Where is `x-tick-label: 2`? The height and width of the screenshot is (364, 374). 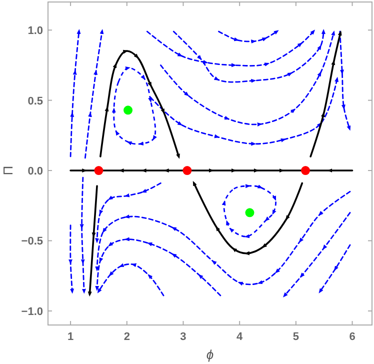 x-tick-label: 2 is located at coordinates (127, 337).